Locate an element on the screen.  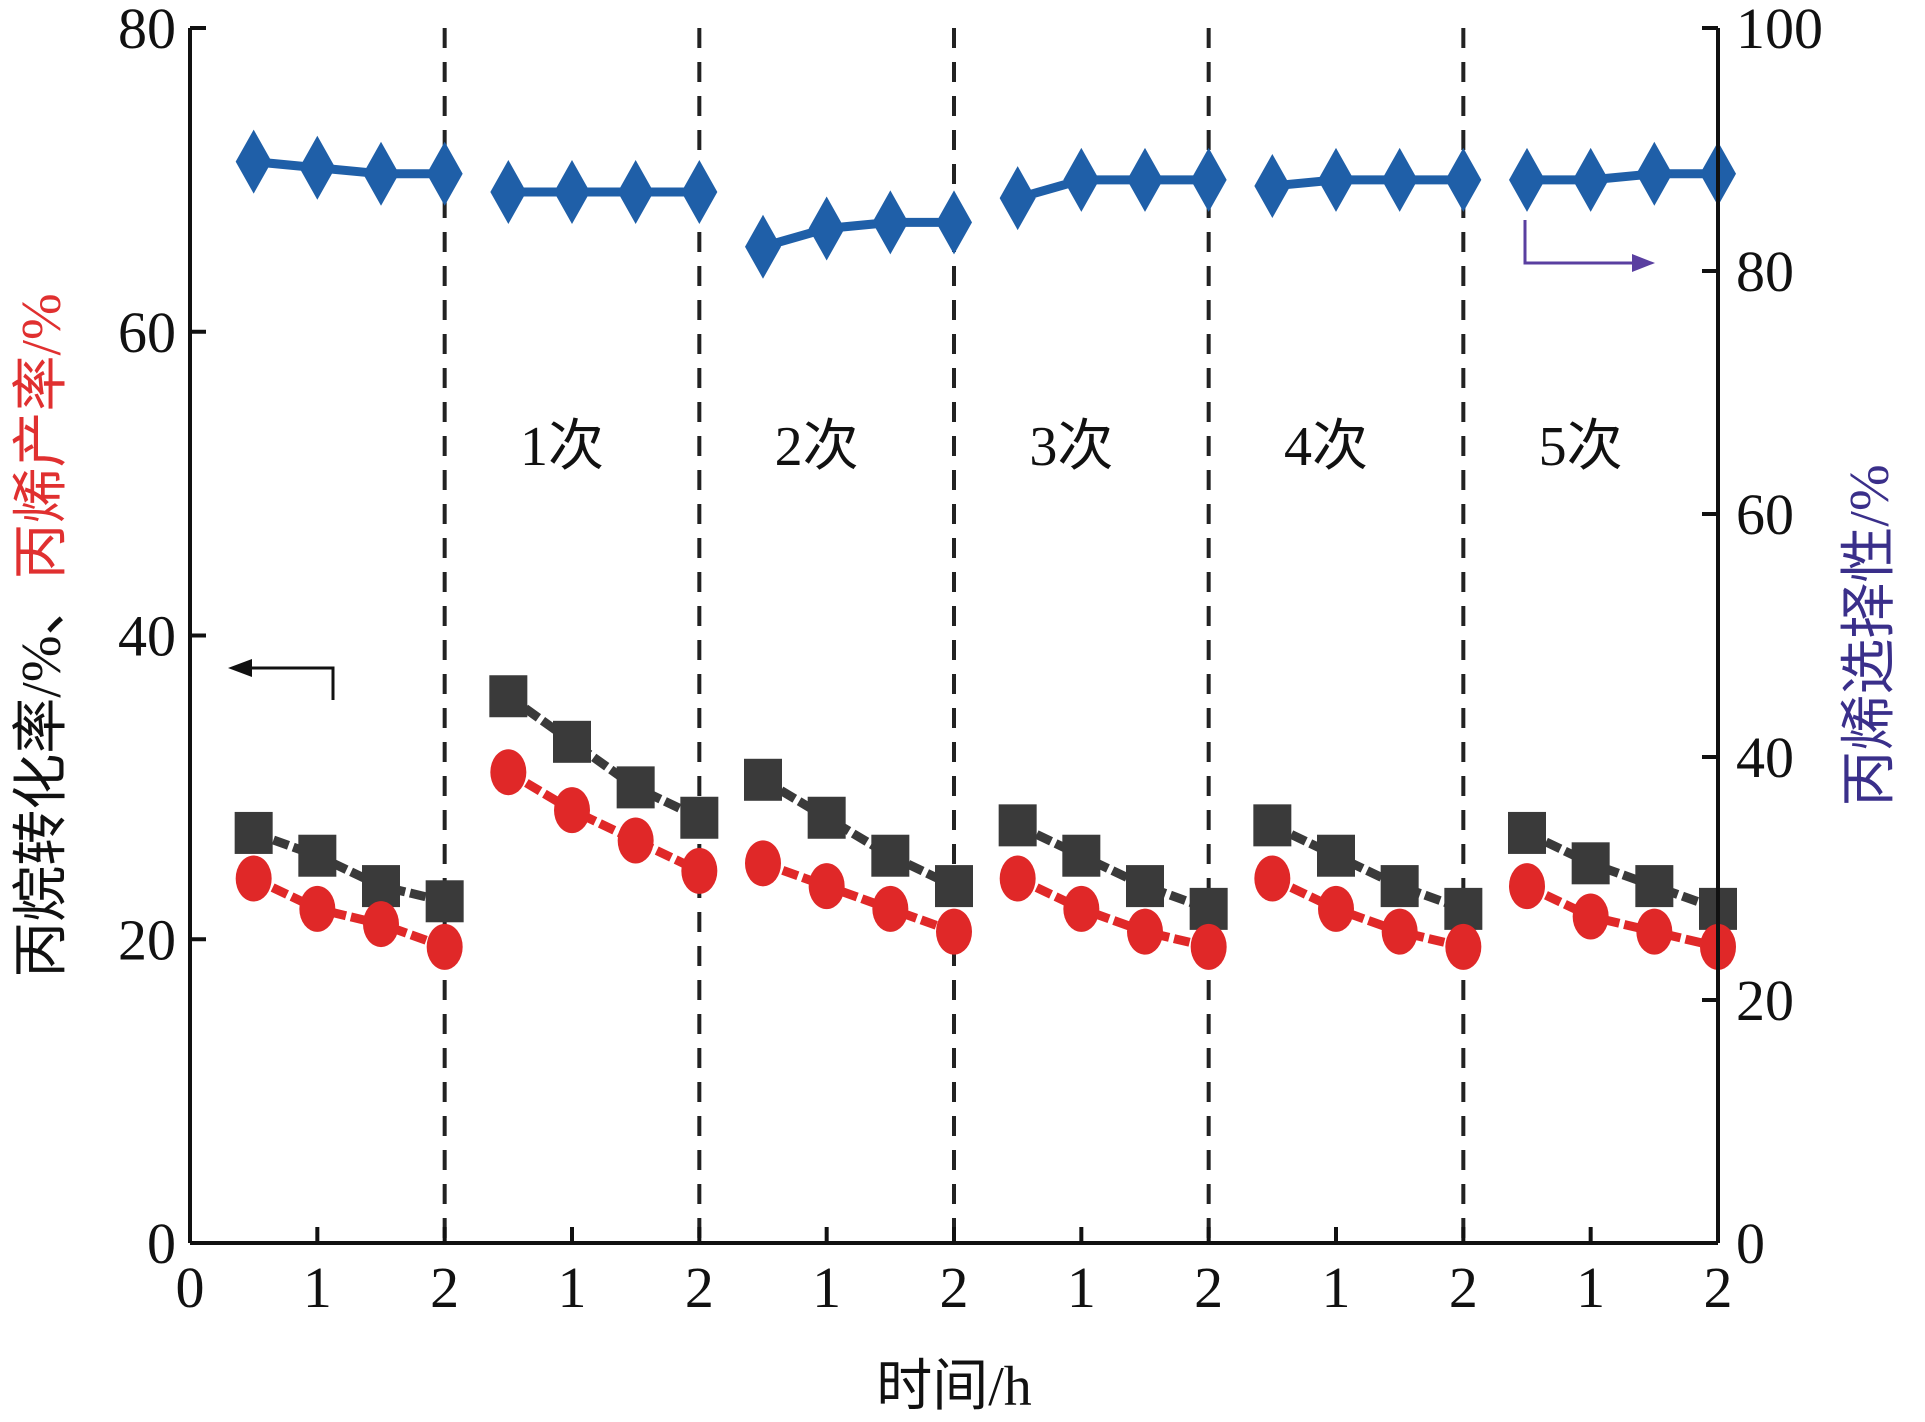
left-axis-title: 丙烷转化率/%、丙烯产率/% is located at coordinates (42, 635).